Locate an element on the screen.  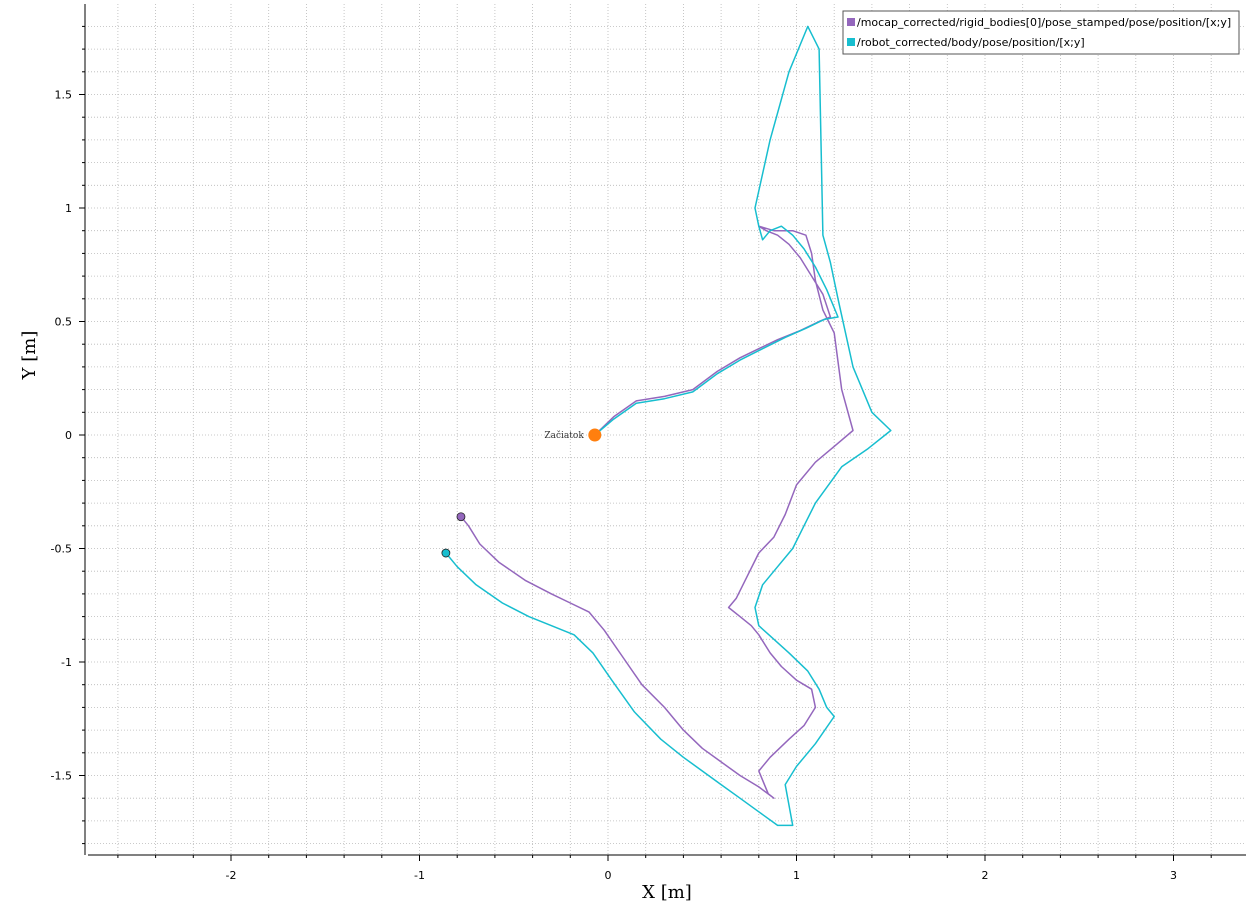
y-tick-label: 1.5 is located at coordinates (64, 95).